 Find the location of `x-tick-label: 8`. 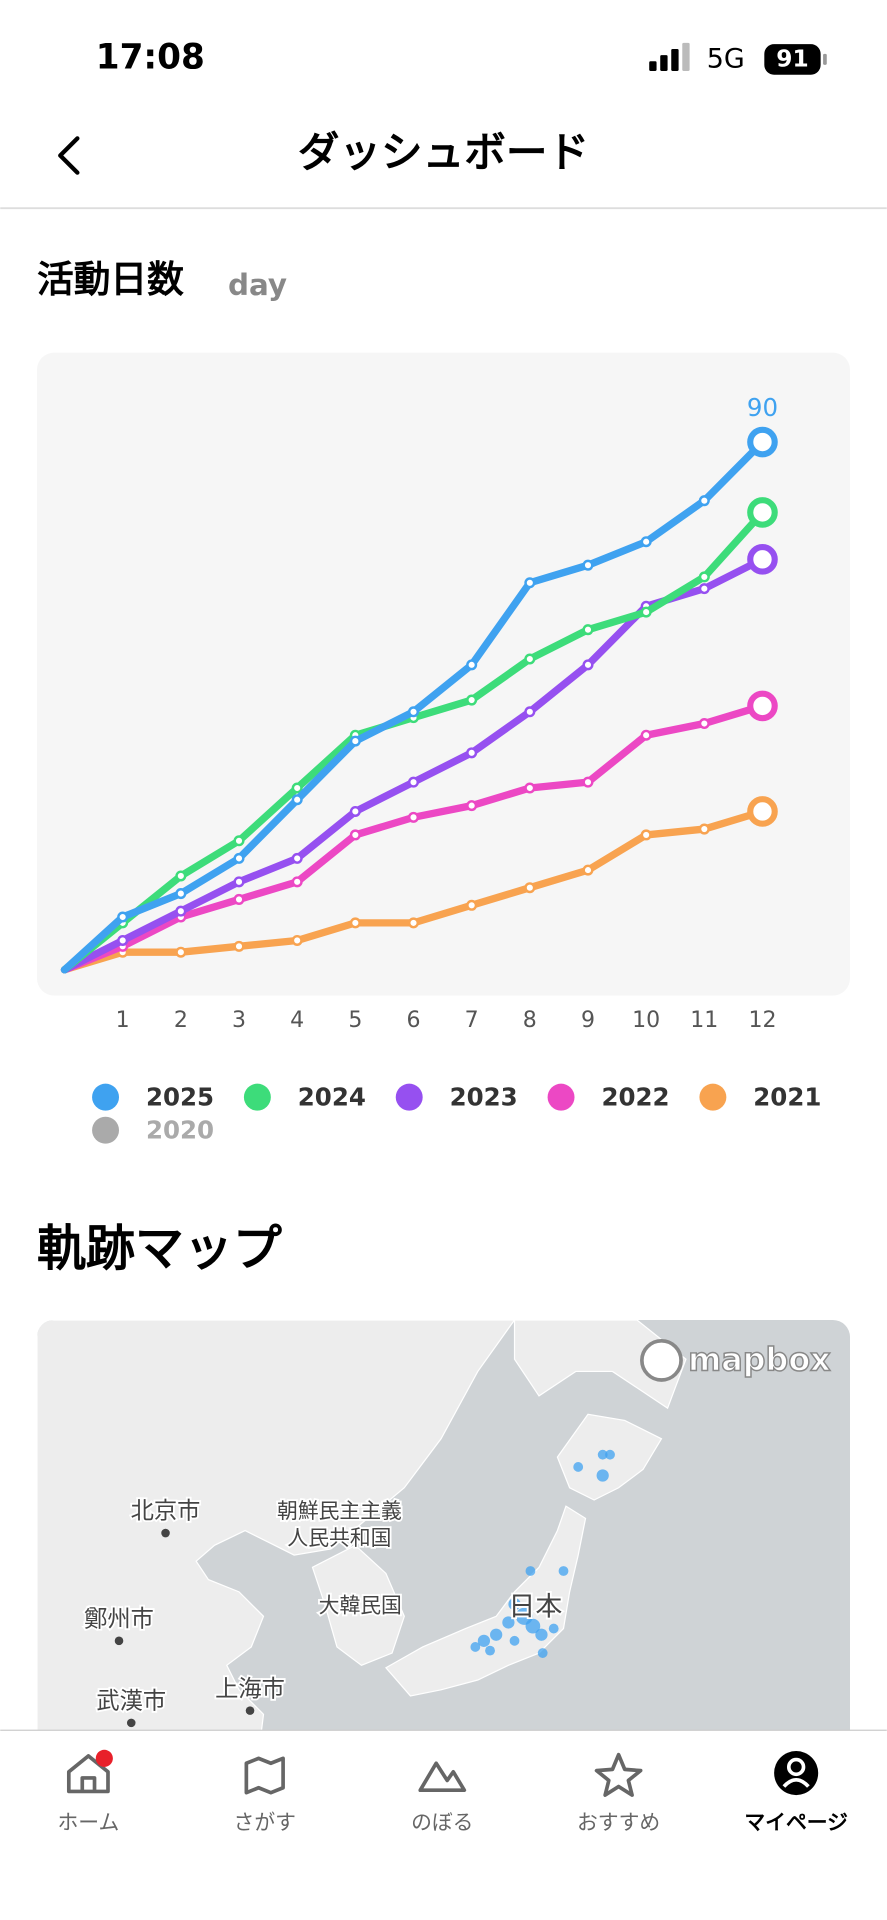

x-tick-label: 8 is located at coordinates (530, 1020).